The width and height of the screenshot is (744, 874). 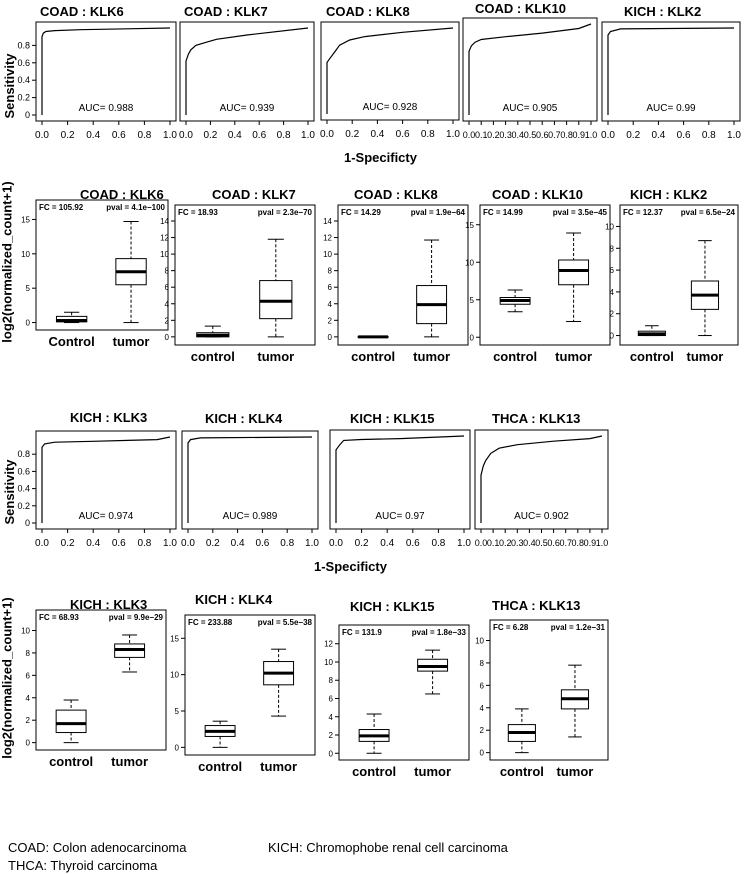 I want to click on y-tick-label: 0.2, so click(x=23, y=98).